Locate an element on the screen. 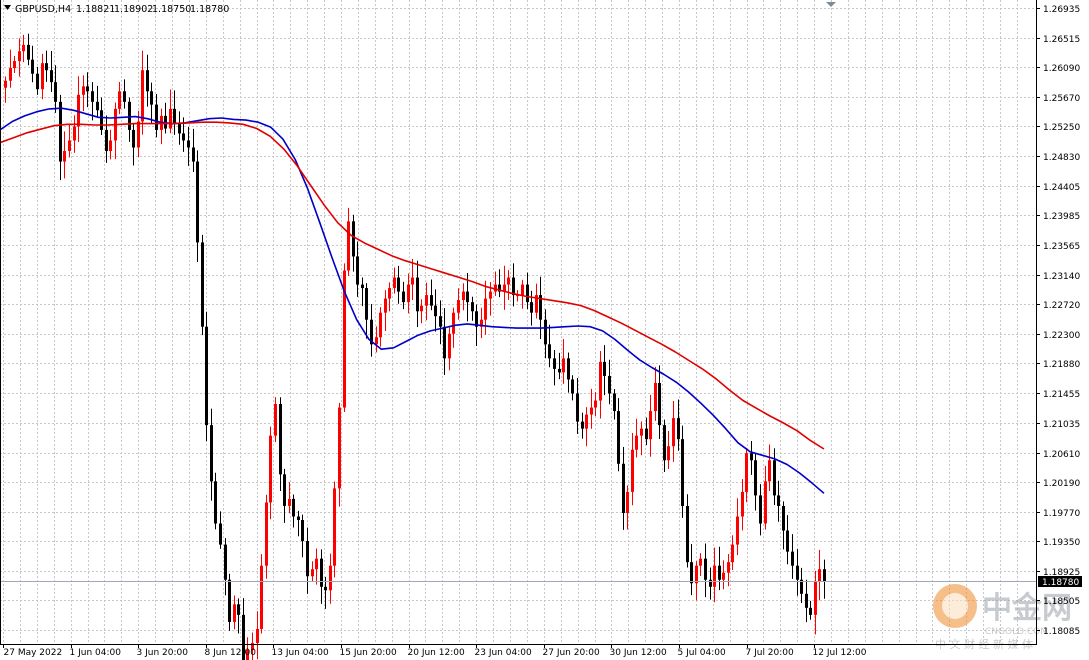 The width and height of the screenshot is (1089, 660). time-tick-label: 15 Jun 20:00 is located at coordinates (368, 653).